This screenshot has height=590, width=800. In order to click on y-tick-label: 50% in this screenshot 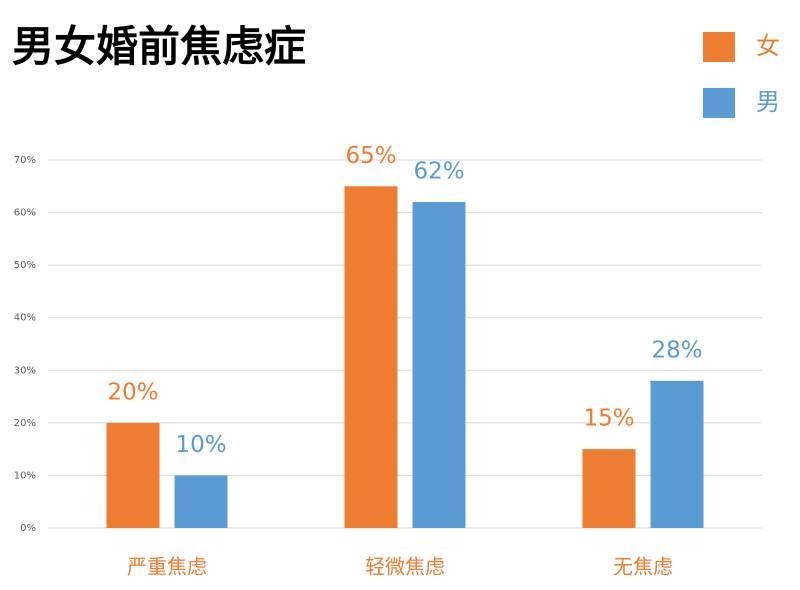, I will do `click(25, 265)`.